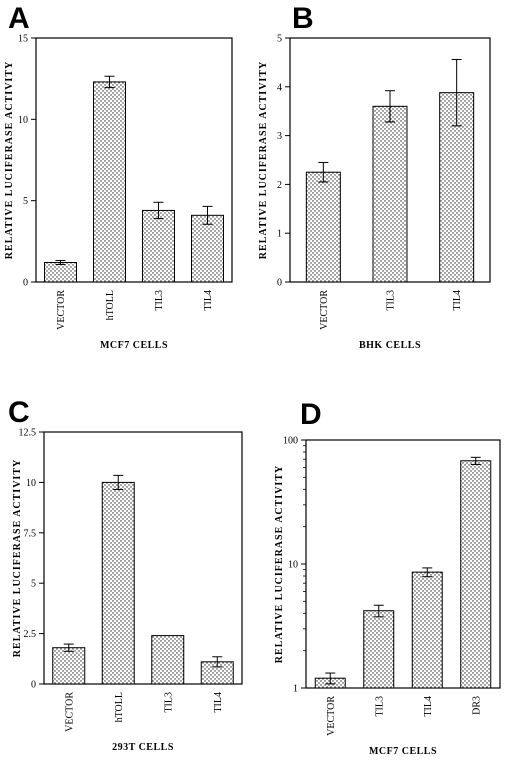 This screenshot has height=764, width=520. What do you see at coordinates (30, 533) in the screenshot?
I see `y-tick-label: 7.5` at bounding box center [30, 533].